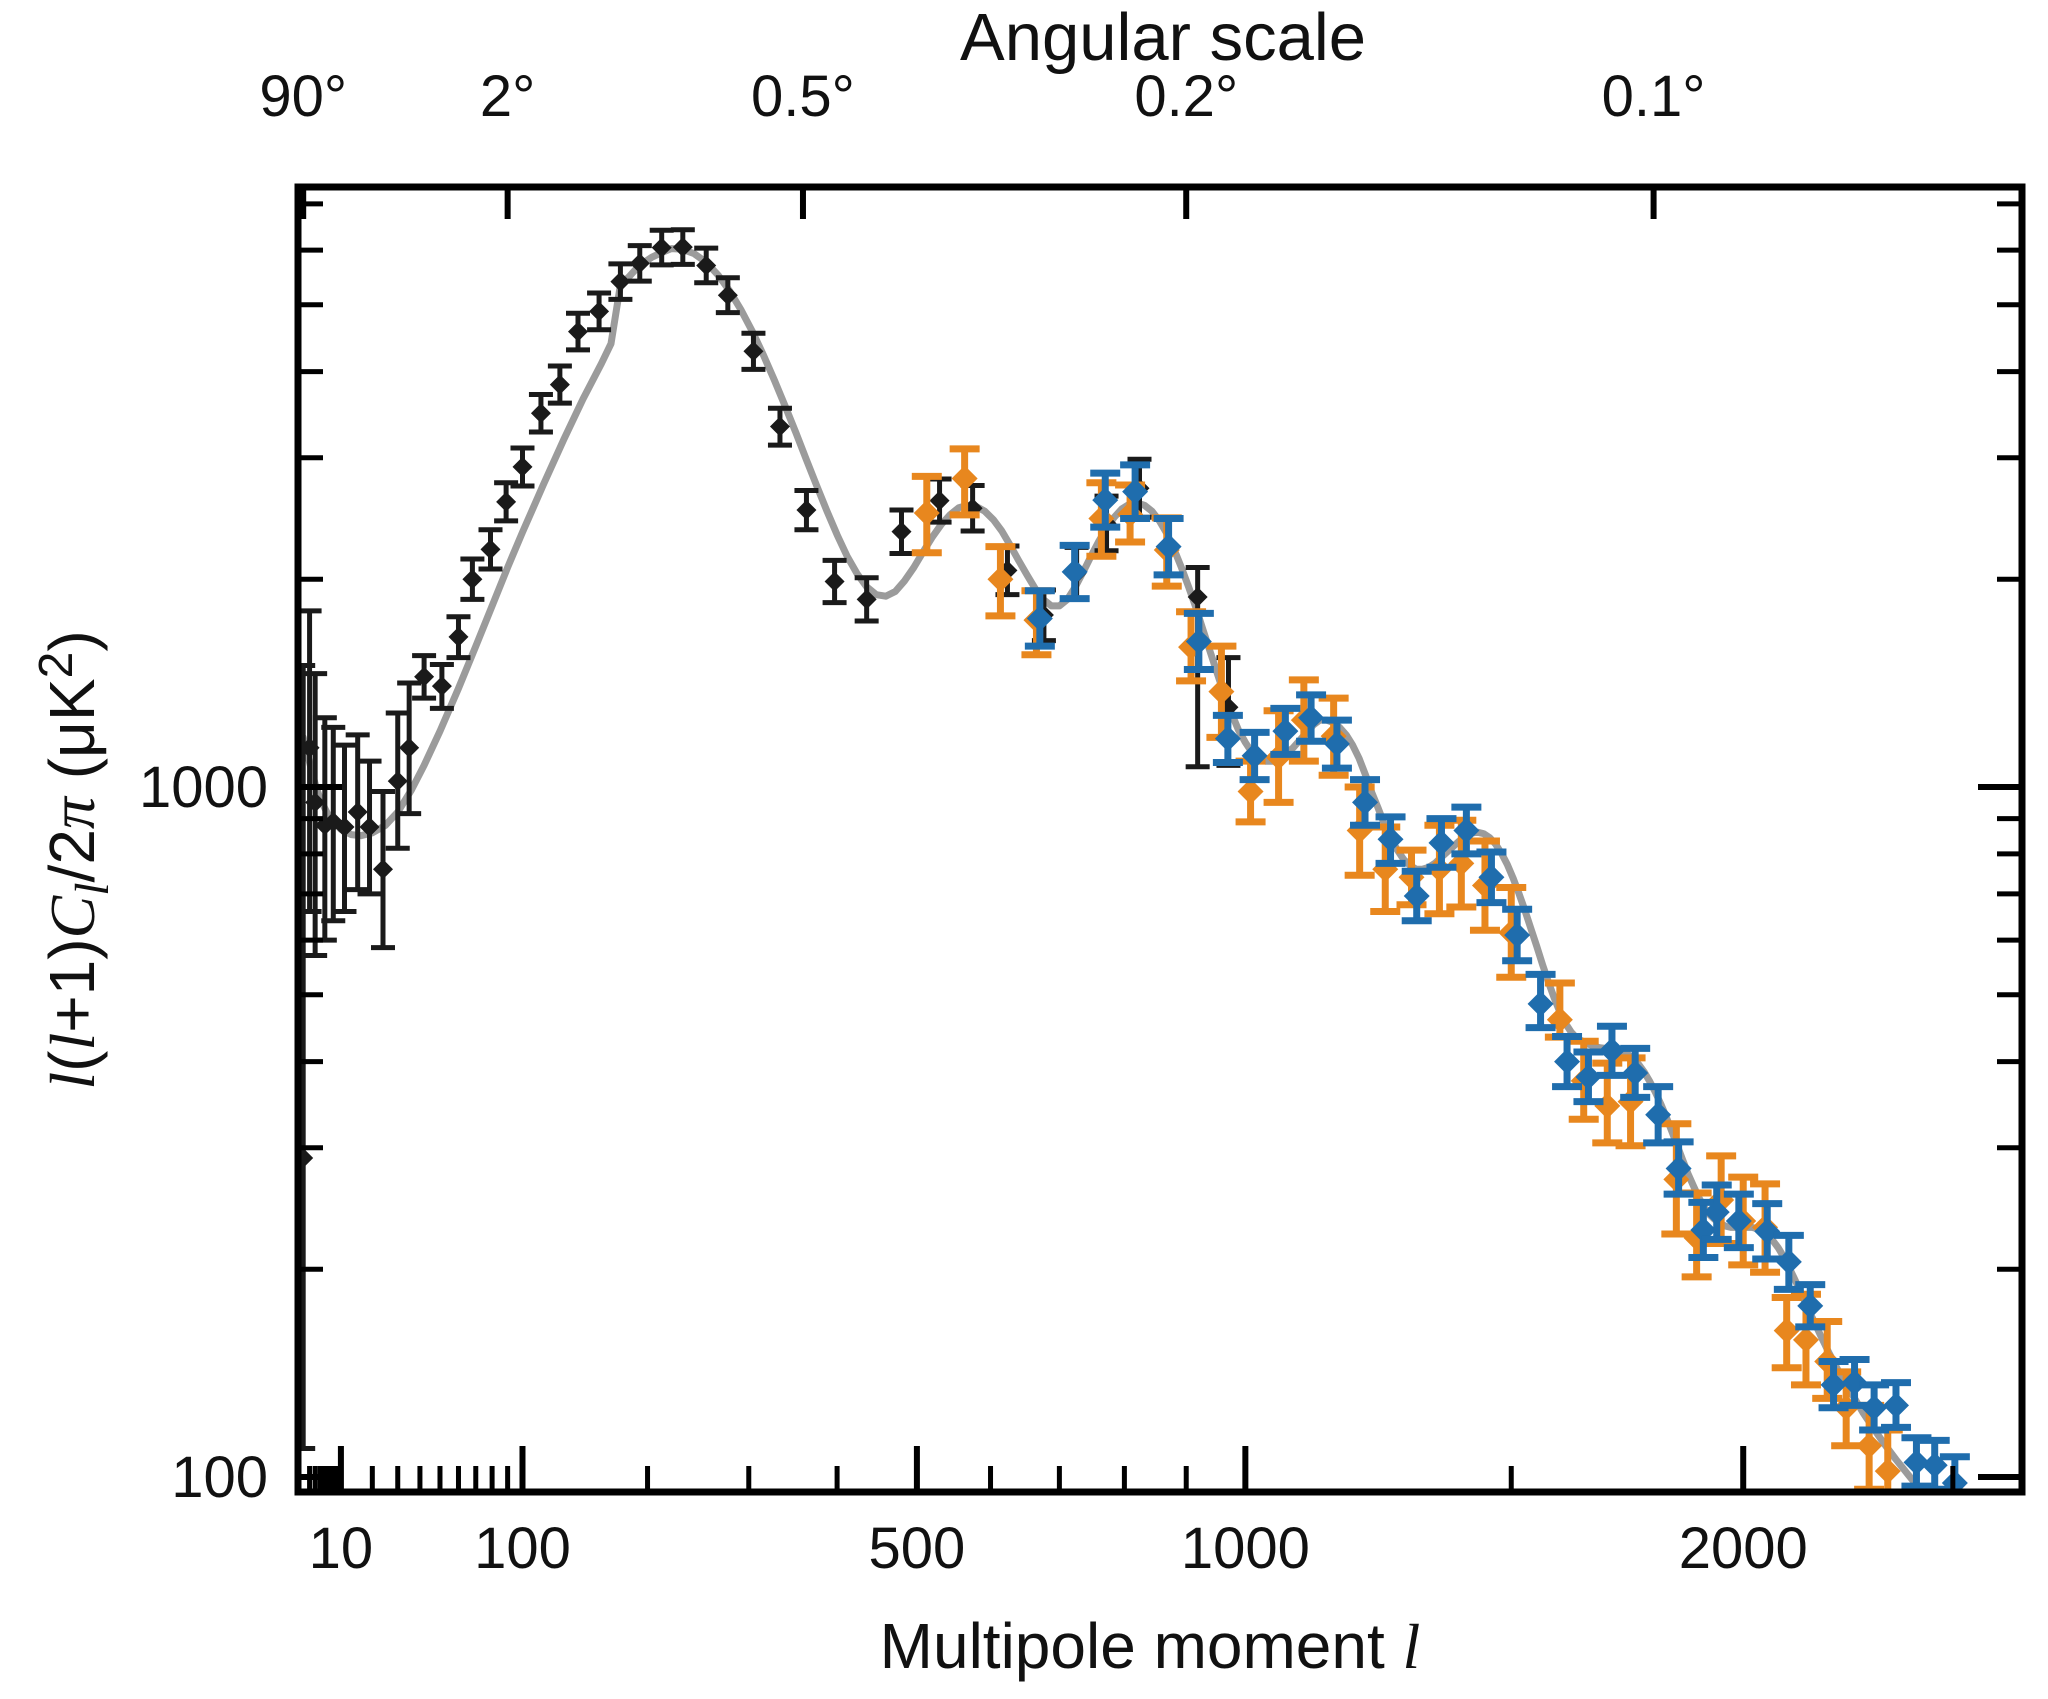 This screenshot has width=2048, height=1699. I want to click on tick-label: 0.5°, so click(803, 96).